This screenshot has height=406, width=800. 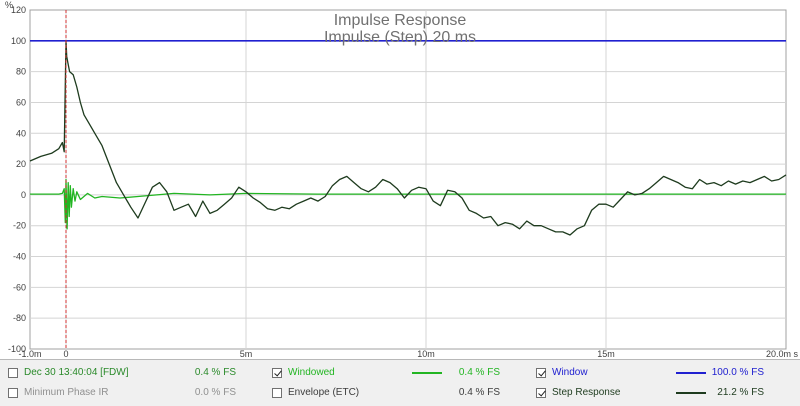 What do you see at coordinates (400, 20) in the screenshot?
I see `chart-title: Impulse Response` at bounding box center [400, 20].